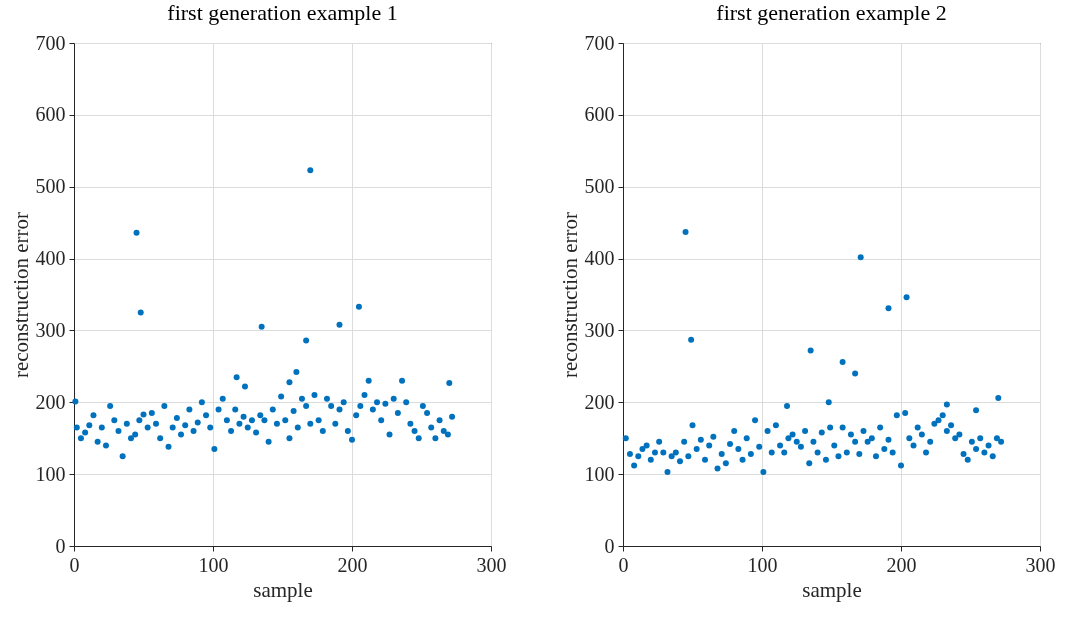  I want to click on chart-title: first generation example 1, so click(282, 12).